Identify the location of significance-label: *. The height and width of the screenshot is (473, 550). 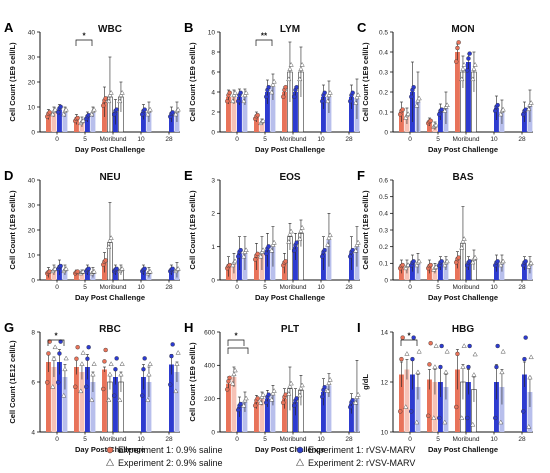
(236, 336).